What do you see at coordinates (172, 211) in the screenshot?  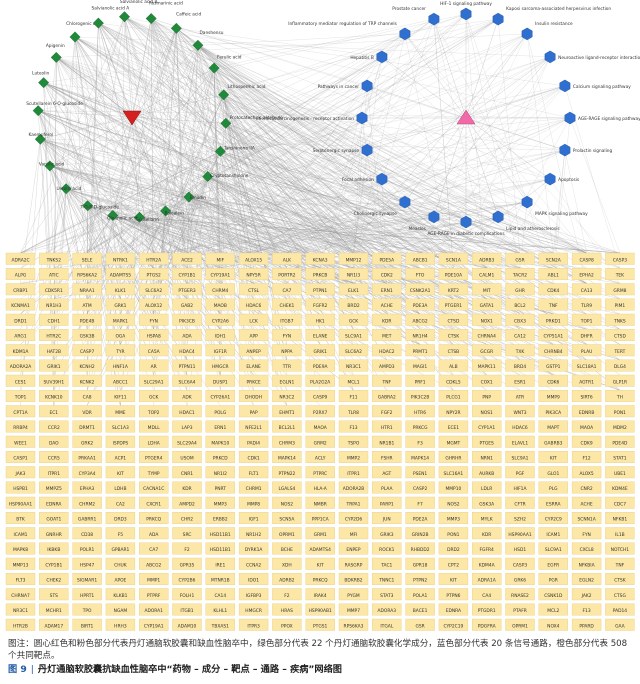 I see `compound-node: Baicalein` at bounding box center [172, 211].